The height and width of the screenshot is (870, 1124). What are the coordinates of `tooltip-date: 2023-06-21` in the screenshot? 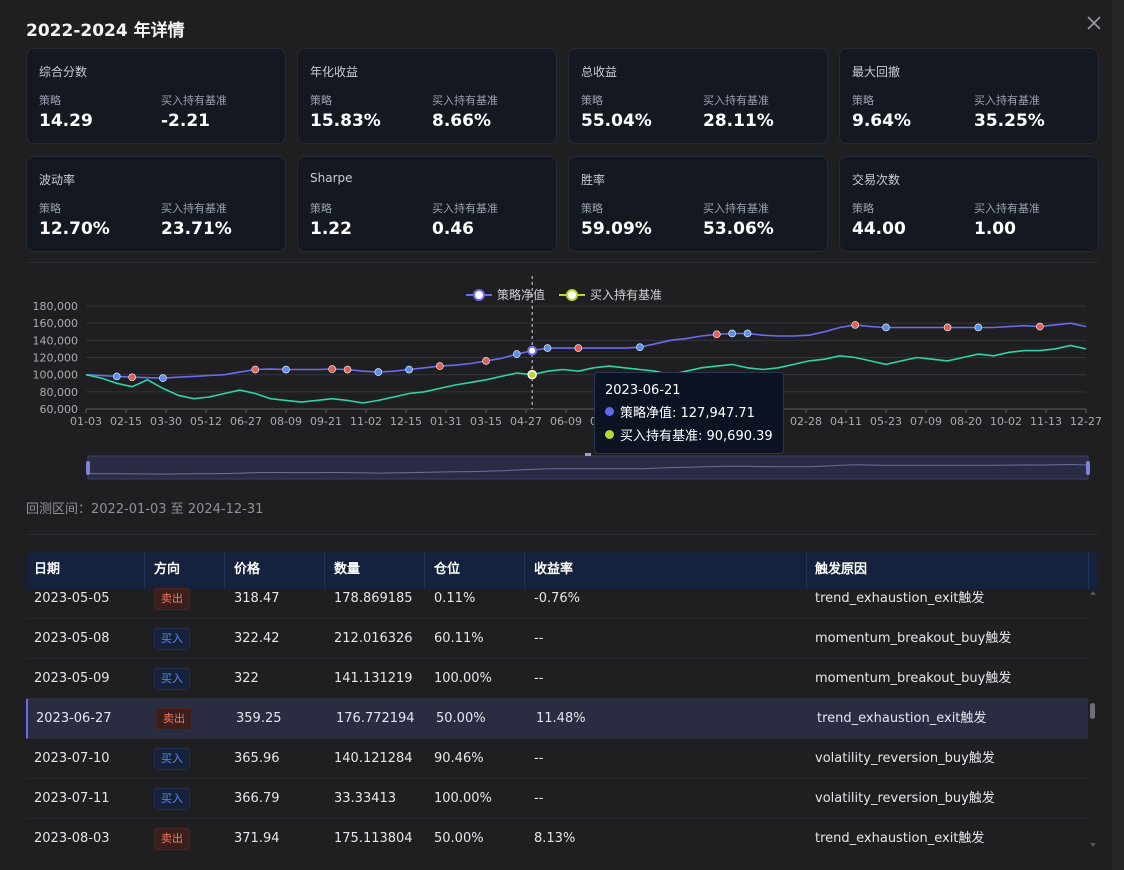 It's located at (643, 390).